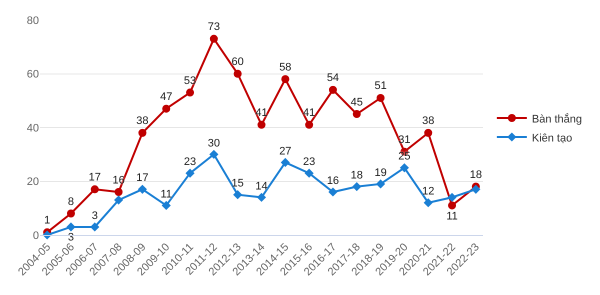 The image size is (600, 295). Describe the element at coordinates (333, 180) in the screenshot. I see `data-label: 16` at that location.